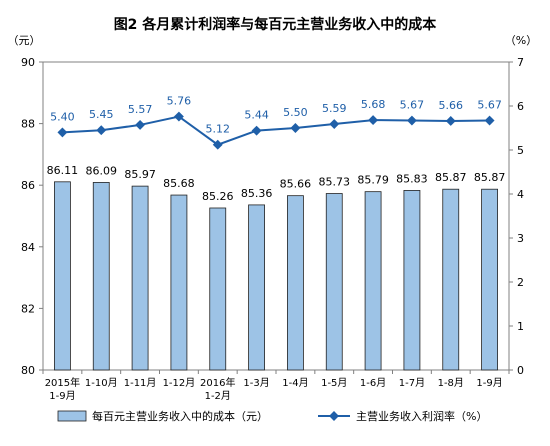 The width and height of the screenshot is (550, 446). I want to click on bar-value-label: 85.68, so click(179, 183).